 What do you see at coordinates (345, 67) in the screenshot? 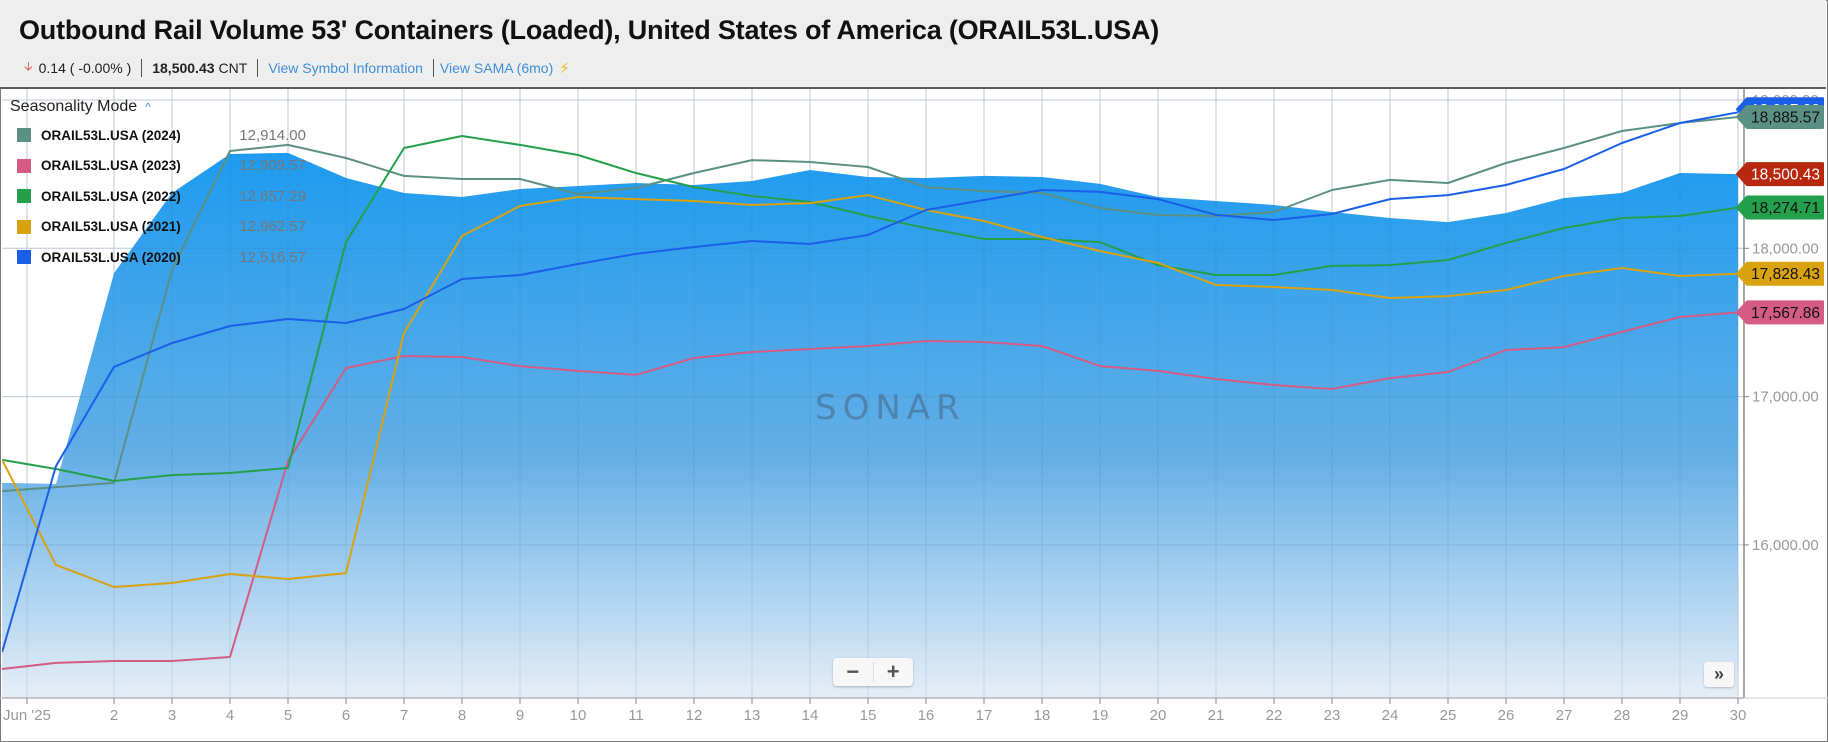
I see `view-symbol-information-link: View Symbol Information` at bounding box center [345, 67].